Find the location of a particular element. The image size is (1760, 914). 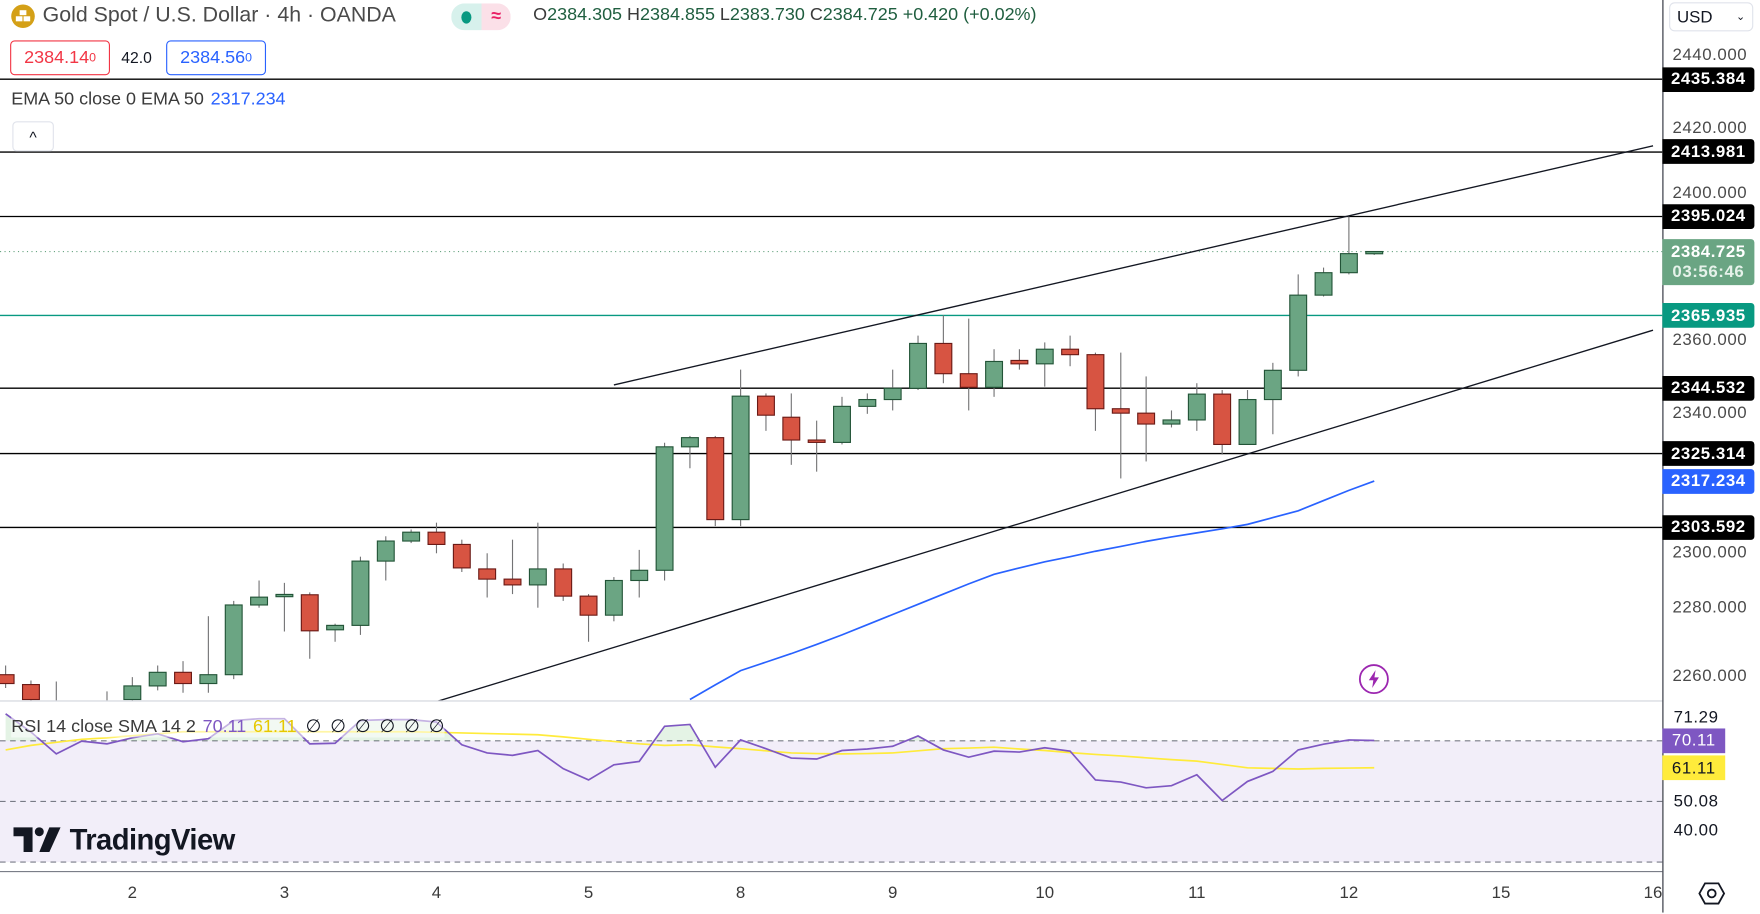

price-axis-tick: 2340.000 is located at coordinates (1710, 413).